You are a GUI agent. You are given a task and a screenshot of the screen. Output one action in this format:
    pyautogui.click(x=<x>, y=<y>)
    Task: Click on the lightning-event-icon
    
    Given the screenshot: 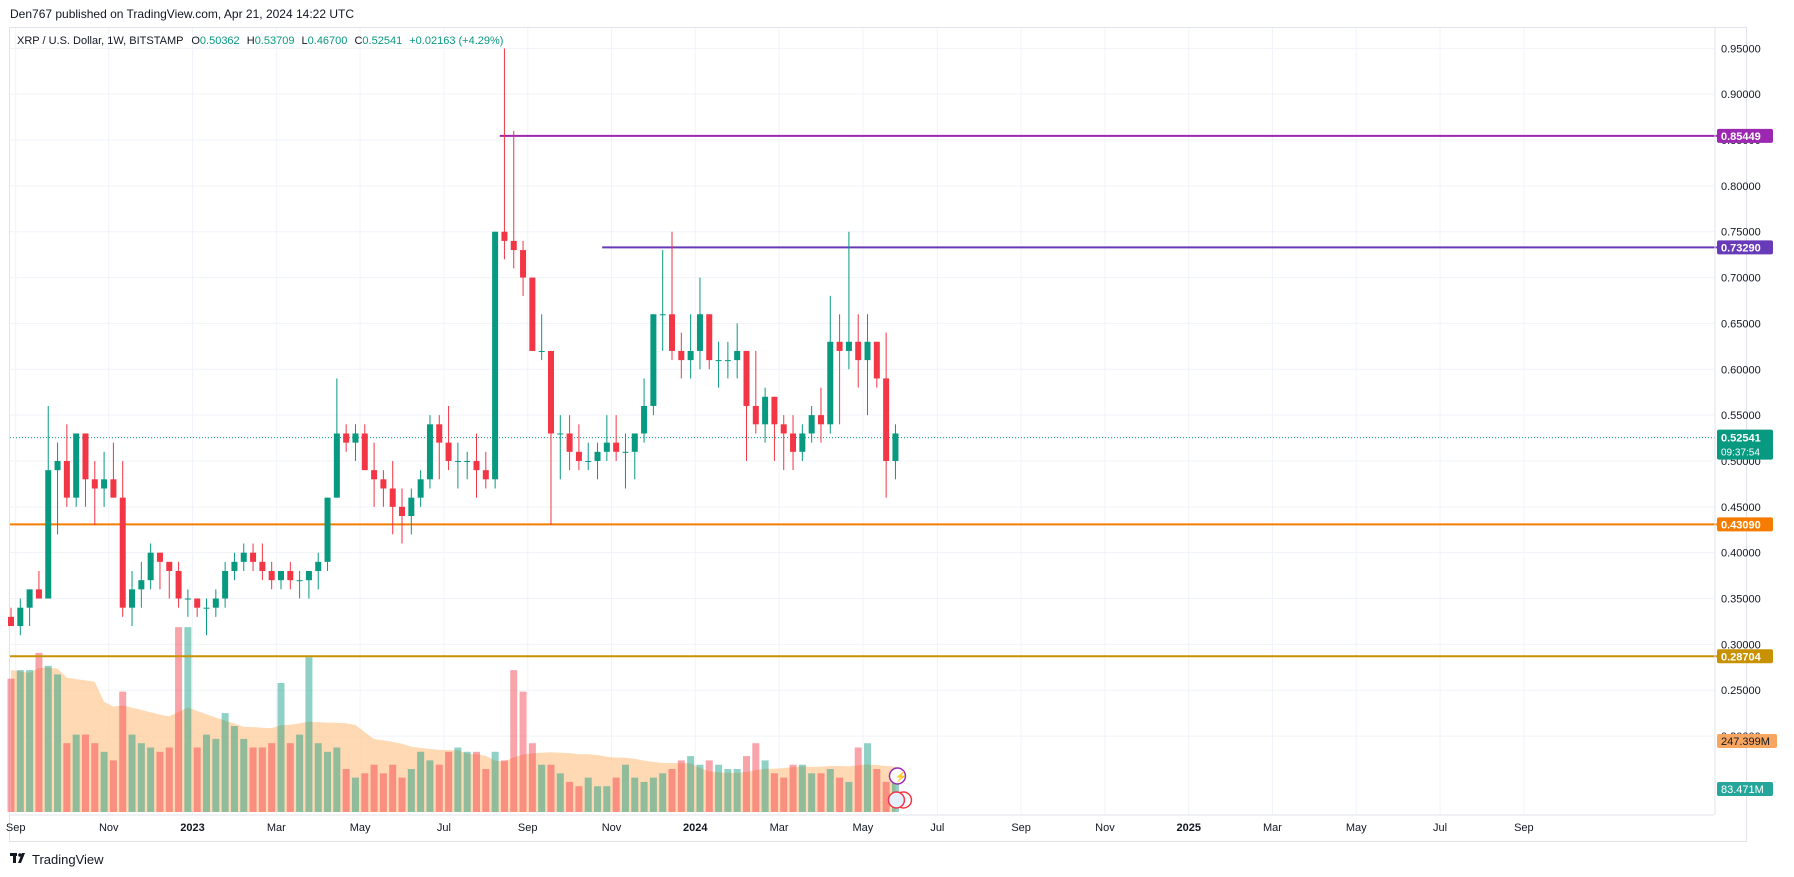 What is the action you would take?
    pyautogui.click(x=897, y=776)
    